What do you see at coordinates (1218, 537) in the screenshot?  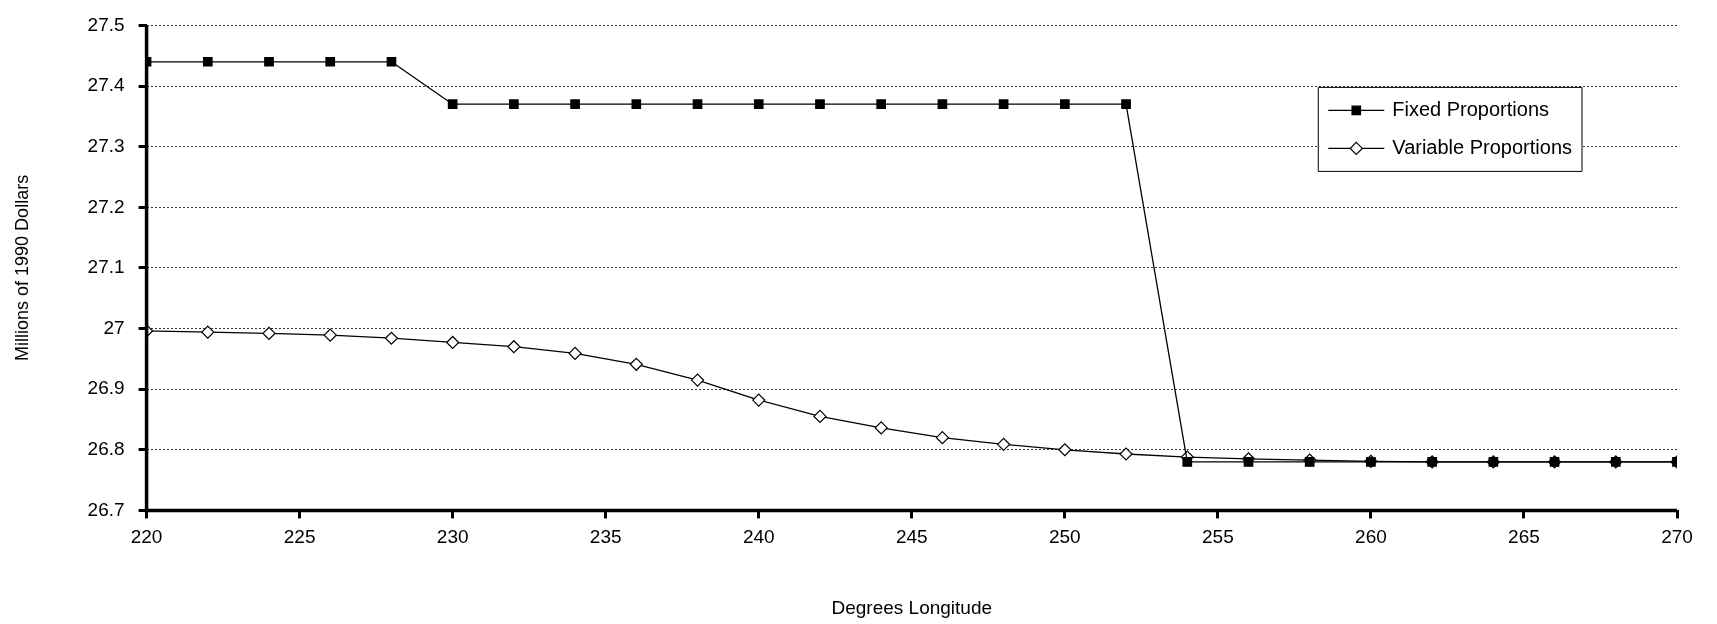 I see `x-tick-label: 255` at bounding box center [1218, 537].